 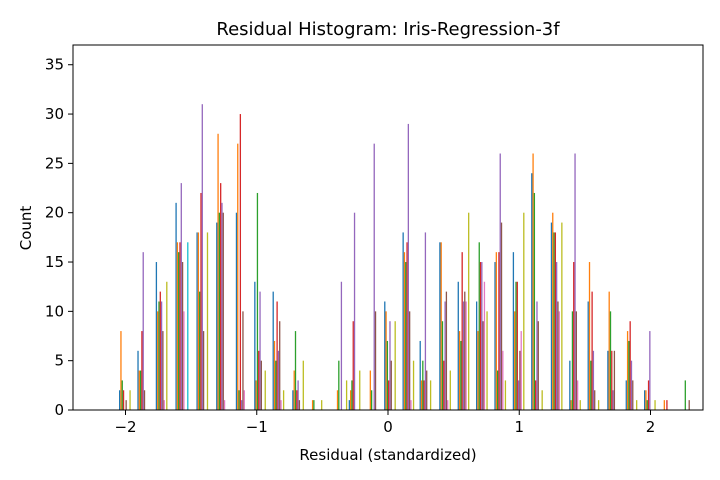 I want to click on y-tick-label: 35, so click(x=54, y=65).